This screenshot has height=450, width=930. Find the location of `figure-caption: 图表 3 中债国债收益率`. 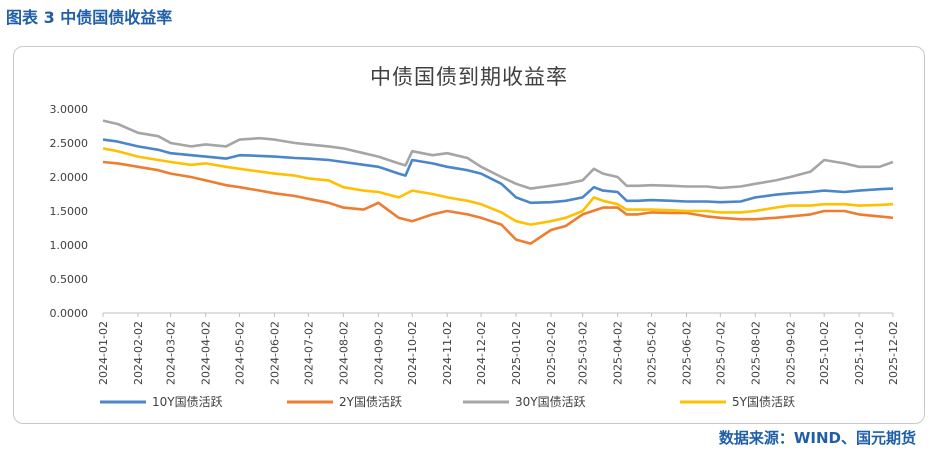

figure-caption: 图表 3 中债国债收益率 is located at coordinates (89, 17).